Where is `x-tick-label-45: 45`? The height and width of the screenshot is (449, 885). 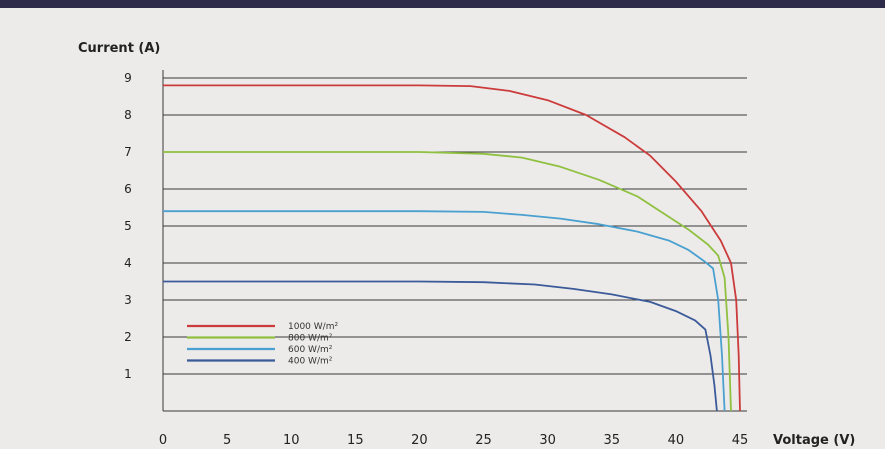
x-tick-label-45: 45 is located at coordinates (740, 440).